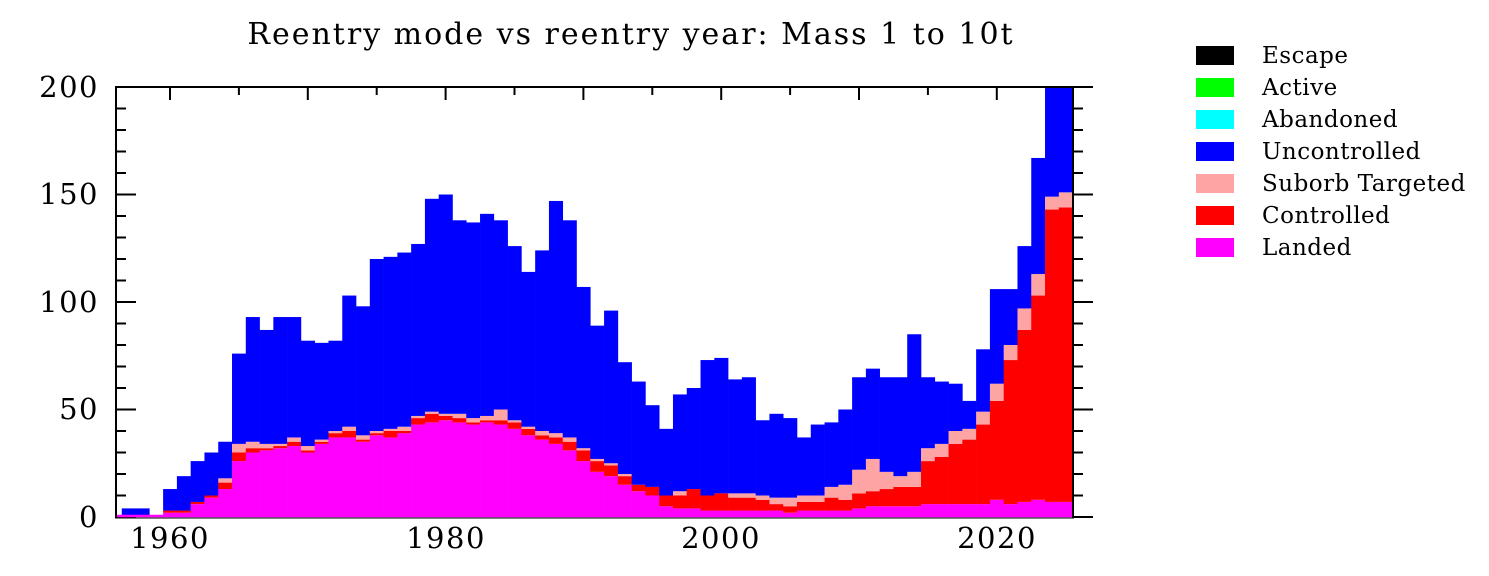 The height and width of the screenshot is (576, 1489). What do you see at coordinates (170, 538) in the screenshot?
I see `x-tick-label-1960: 1960` at bounding box center [170, 538].